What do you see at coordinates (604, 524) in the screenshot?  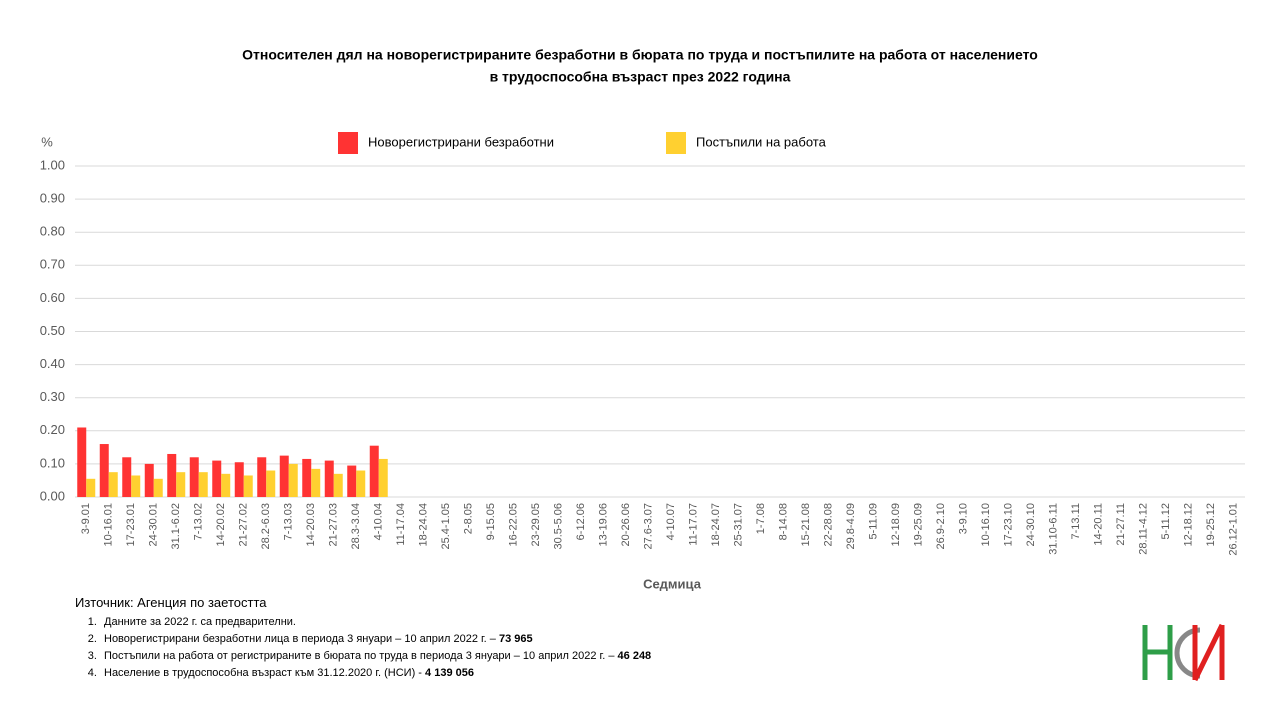 I see `x-tick-label: 13-19.06` at bounding box center [604, 524].